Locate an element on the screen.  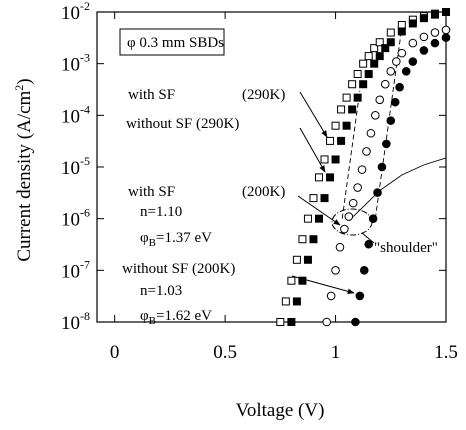
y-tick-label: 10⁻⁸ is located at coordinates (75, 321).